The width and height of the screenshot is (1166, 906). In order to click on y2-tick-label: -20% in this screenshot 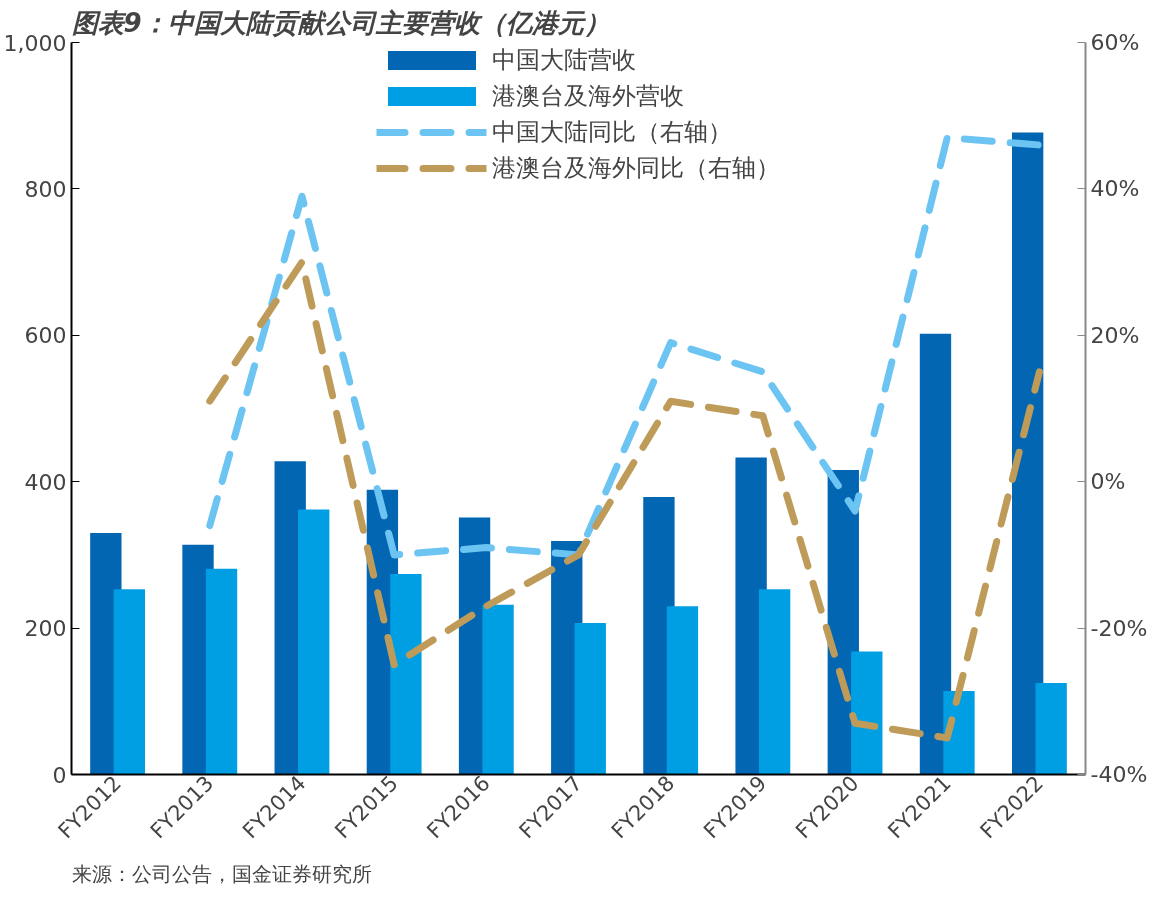, I will do `click(1119, 628)`.